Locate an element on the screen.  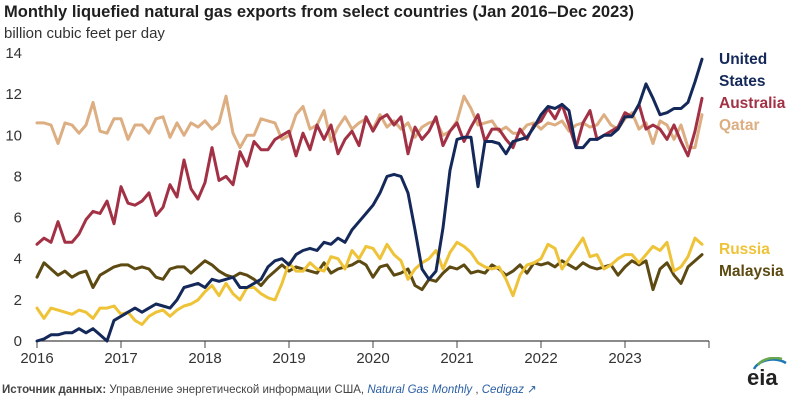
x-tick-label: 2023 is located at coordinates (624, 358).